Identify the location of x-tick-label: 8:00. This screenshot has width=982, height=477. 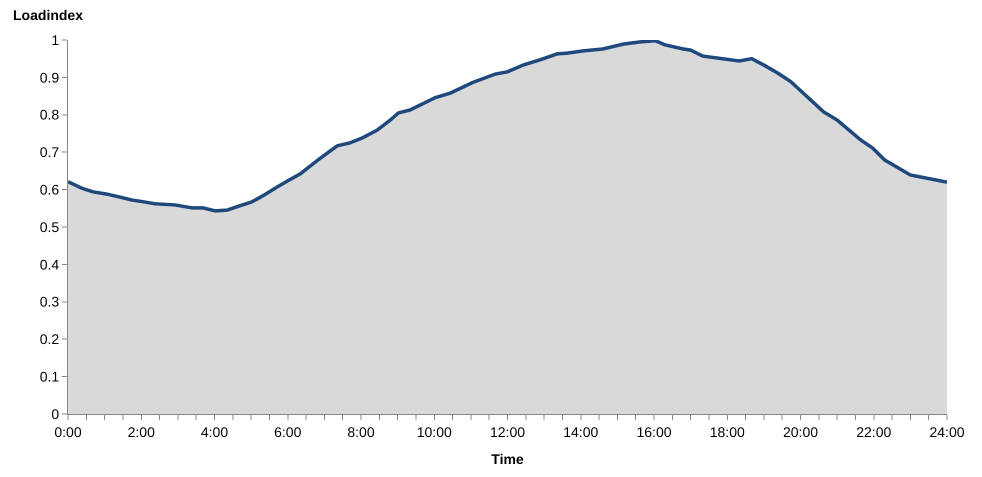
(361, 432).